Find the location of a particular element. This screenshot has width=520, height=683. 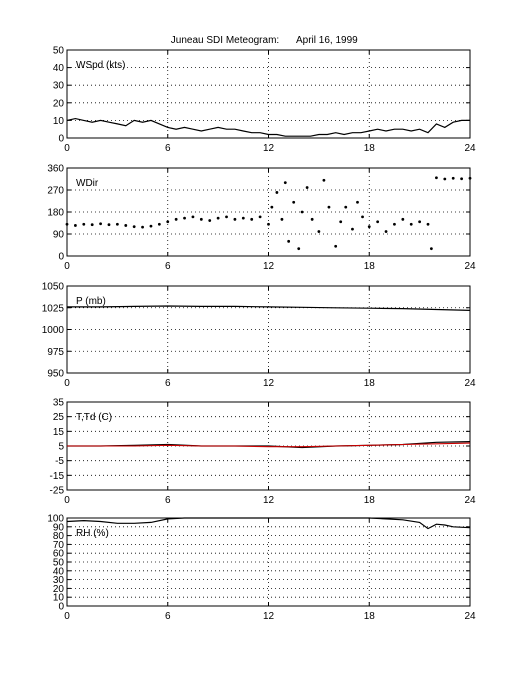

y-tick-label: 35 is located at coordinates (59, 403).